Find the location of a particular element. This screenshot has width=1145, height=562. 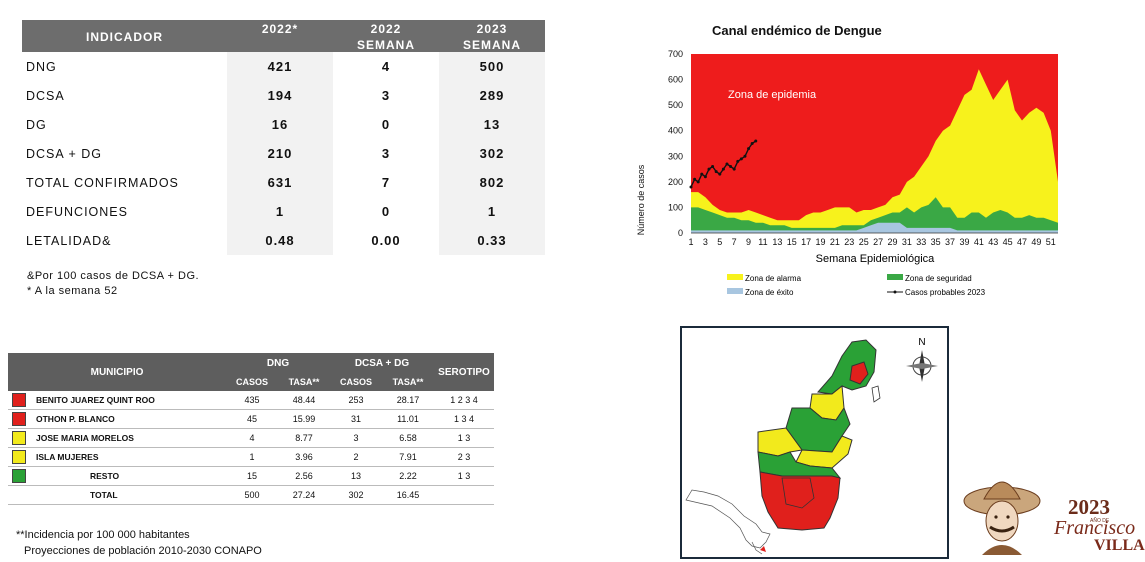

compass-icon: N is located at coordinates (922, 359).